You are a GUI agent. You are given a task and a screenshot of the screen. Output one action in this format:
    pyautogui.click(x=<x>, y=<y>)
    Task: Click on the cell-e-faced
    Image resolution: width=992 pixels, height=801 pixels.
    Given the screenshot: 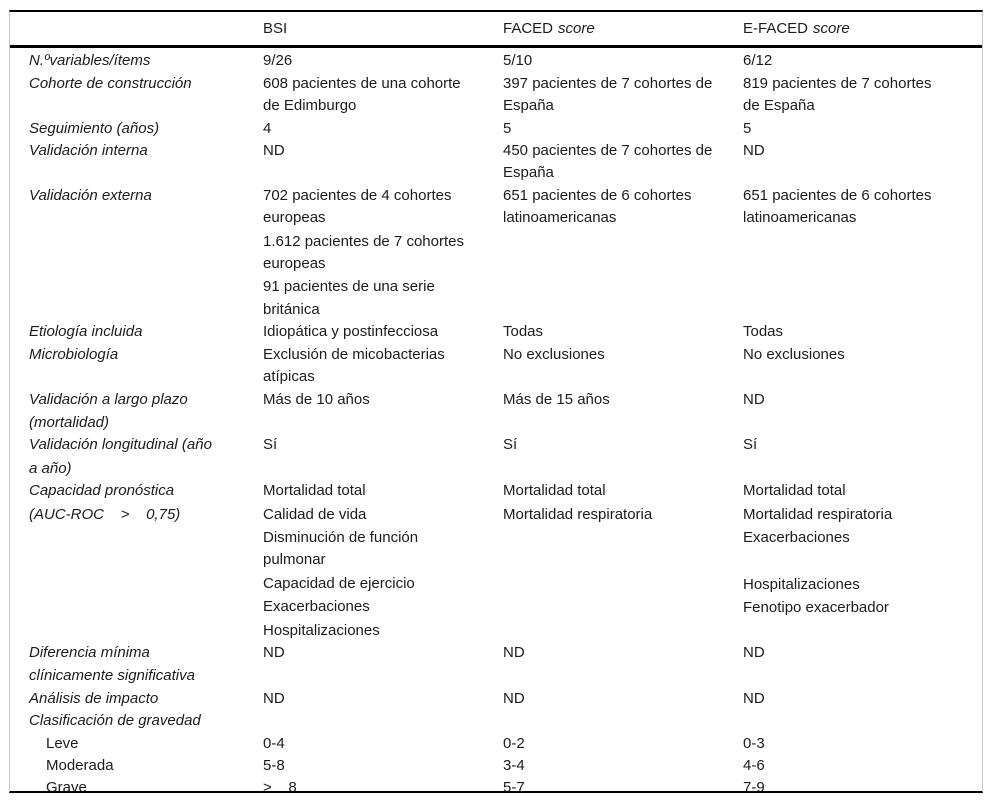 What is the action you would take?
    pyautogui.click(x=862, y=721)
    